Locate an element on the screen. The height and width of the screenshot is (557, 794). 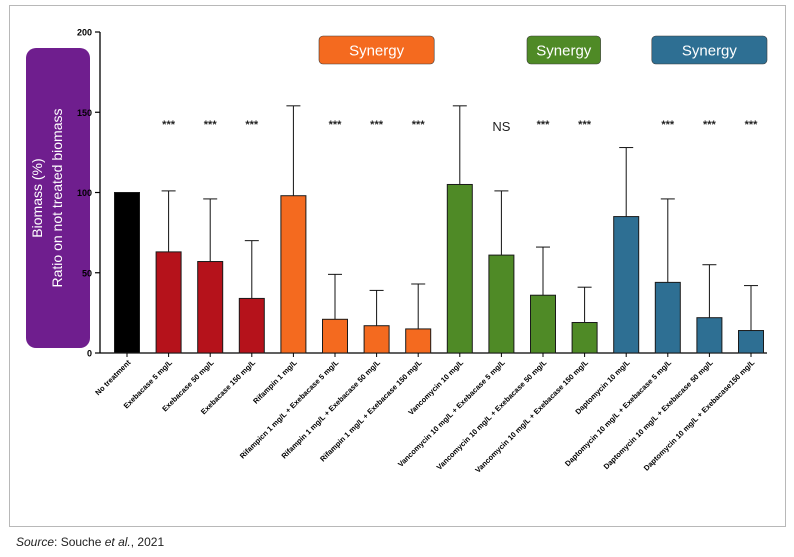
y-tick-label: 200 is located at coordinates (84, 33).